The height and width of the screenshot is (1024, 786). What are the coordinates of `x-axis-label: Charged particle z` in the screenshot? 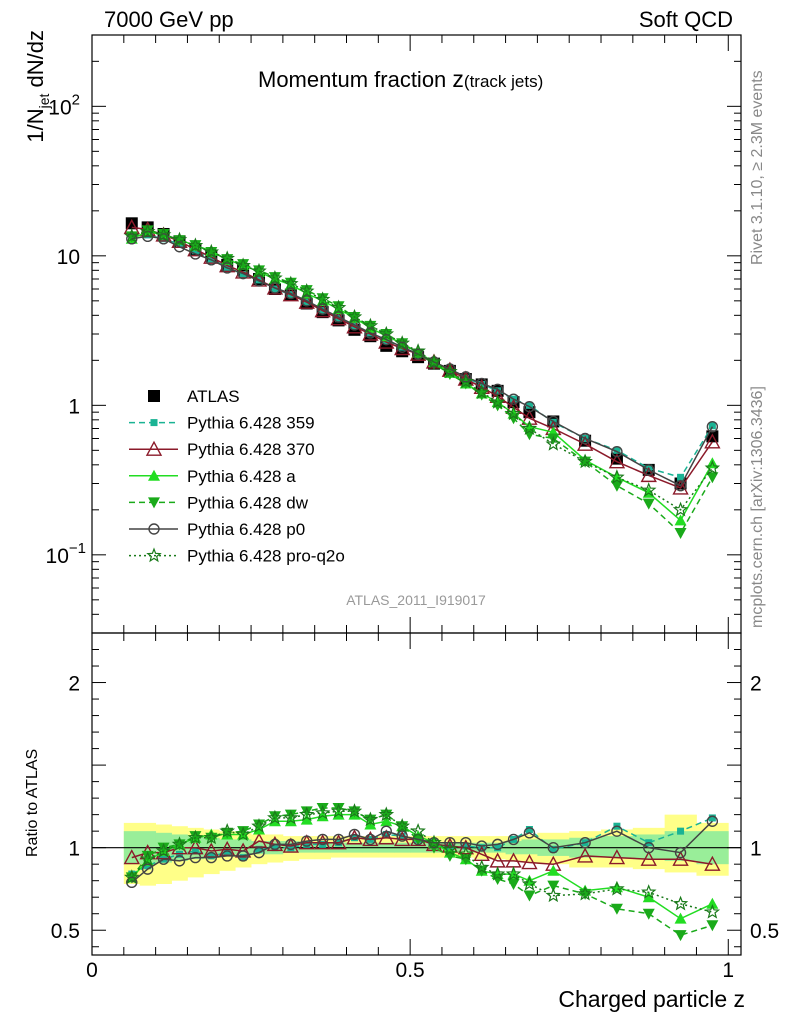 It's located at (651, 999).